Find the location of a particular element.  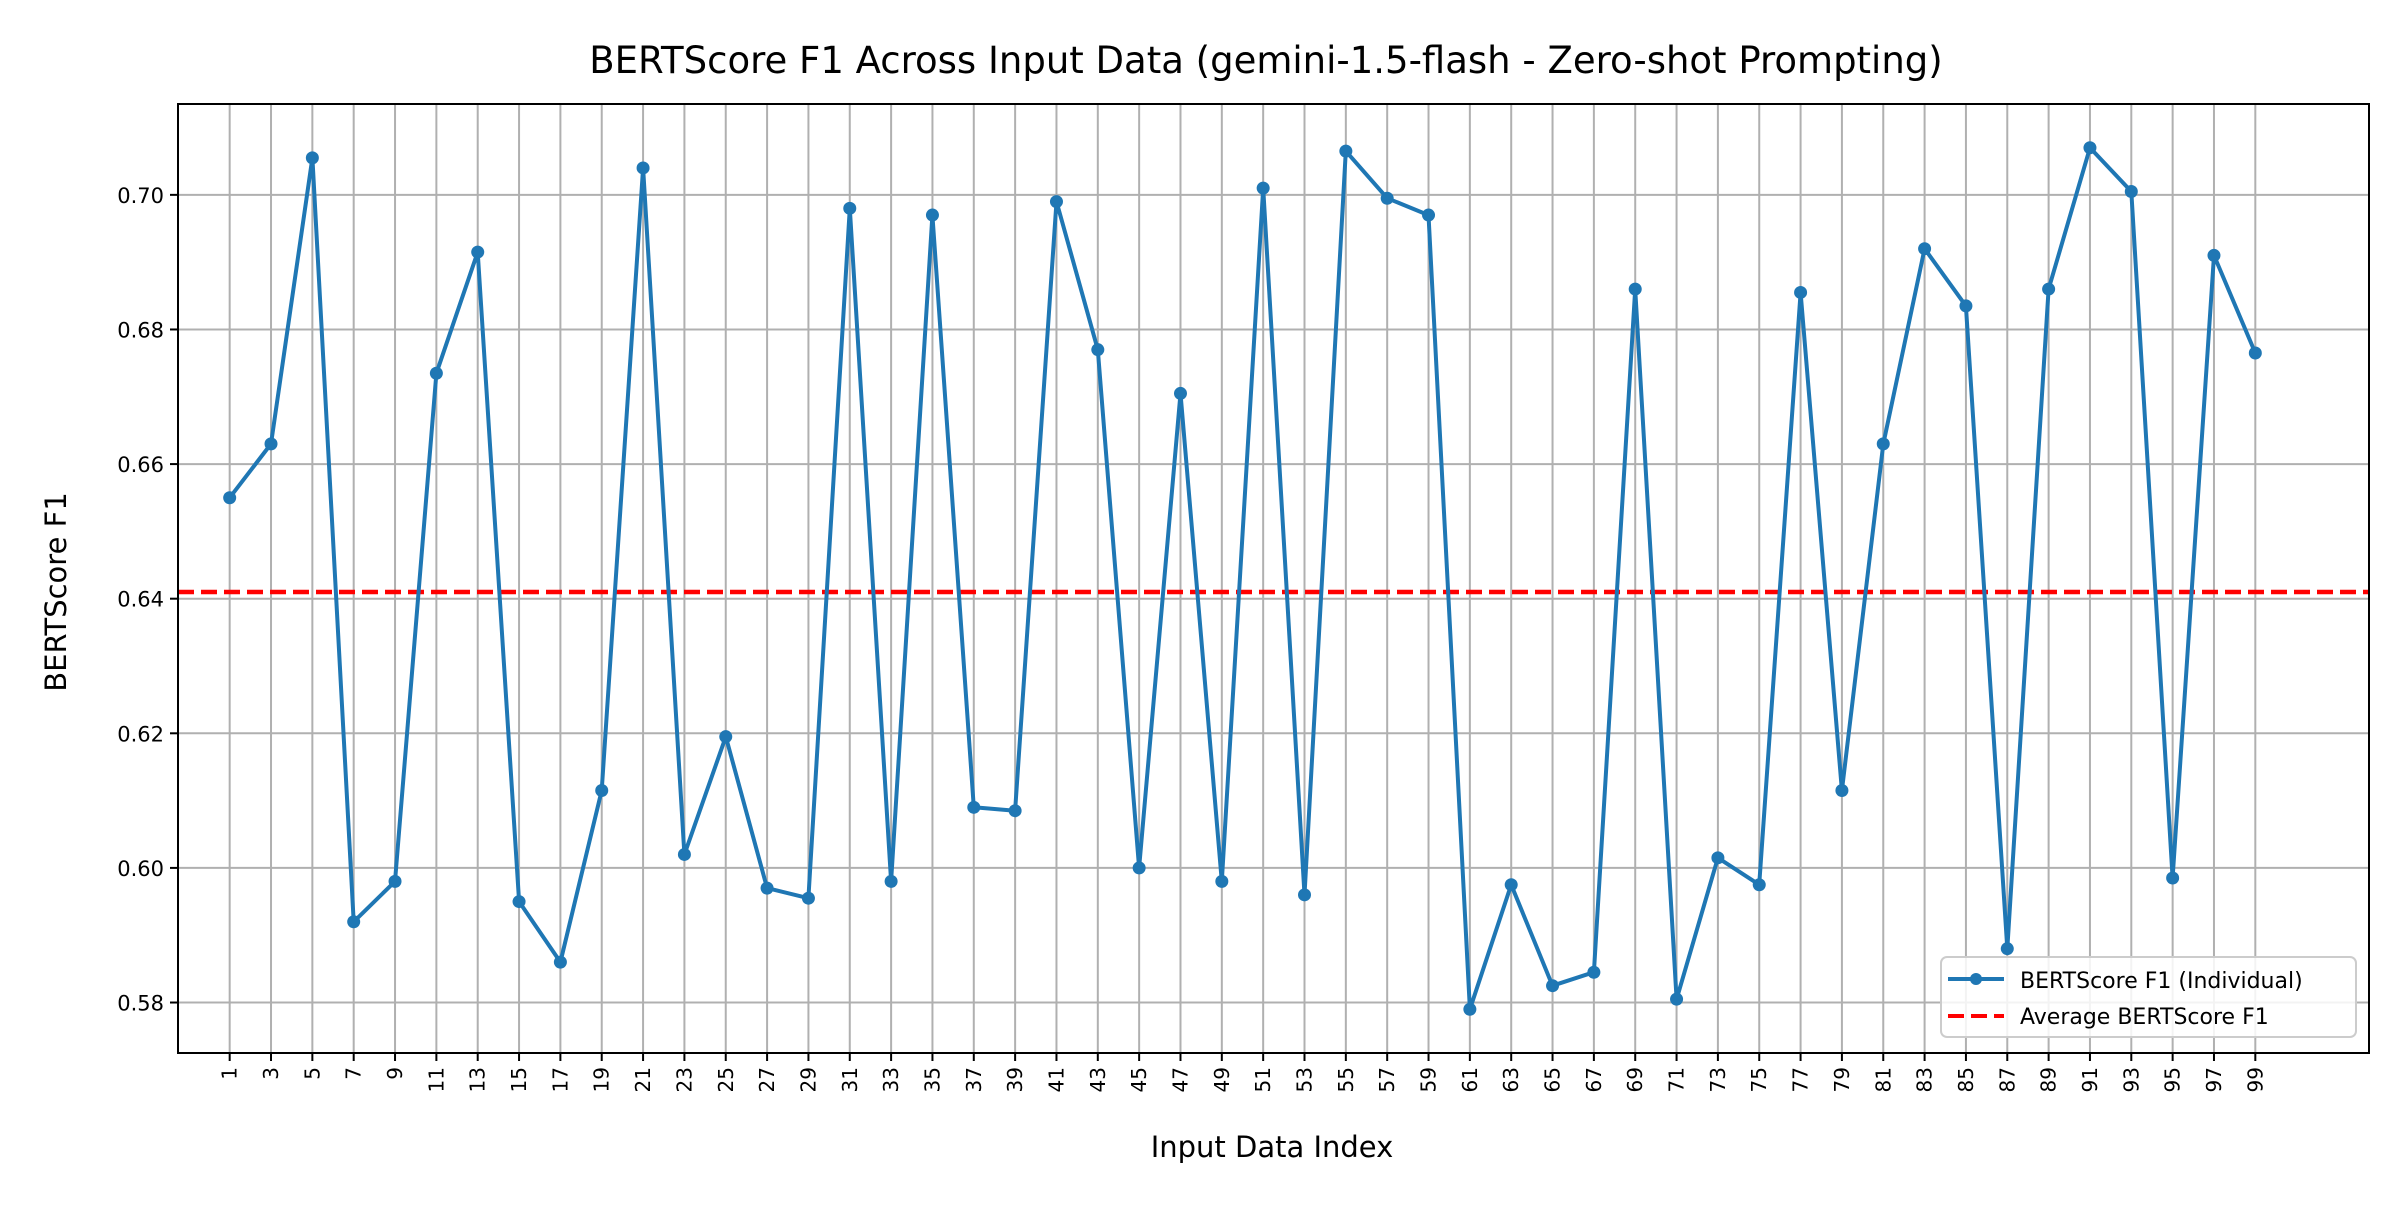

y-tick-label: 0.62 is located at coordinates (140, 734).